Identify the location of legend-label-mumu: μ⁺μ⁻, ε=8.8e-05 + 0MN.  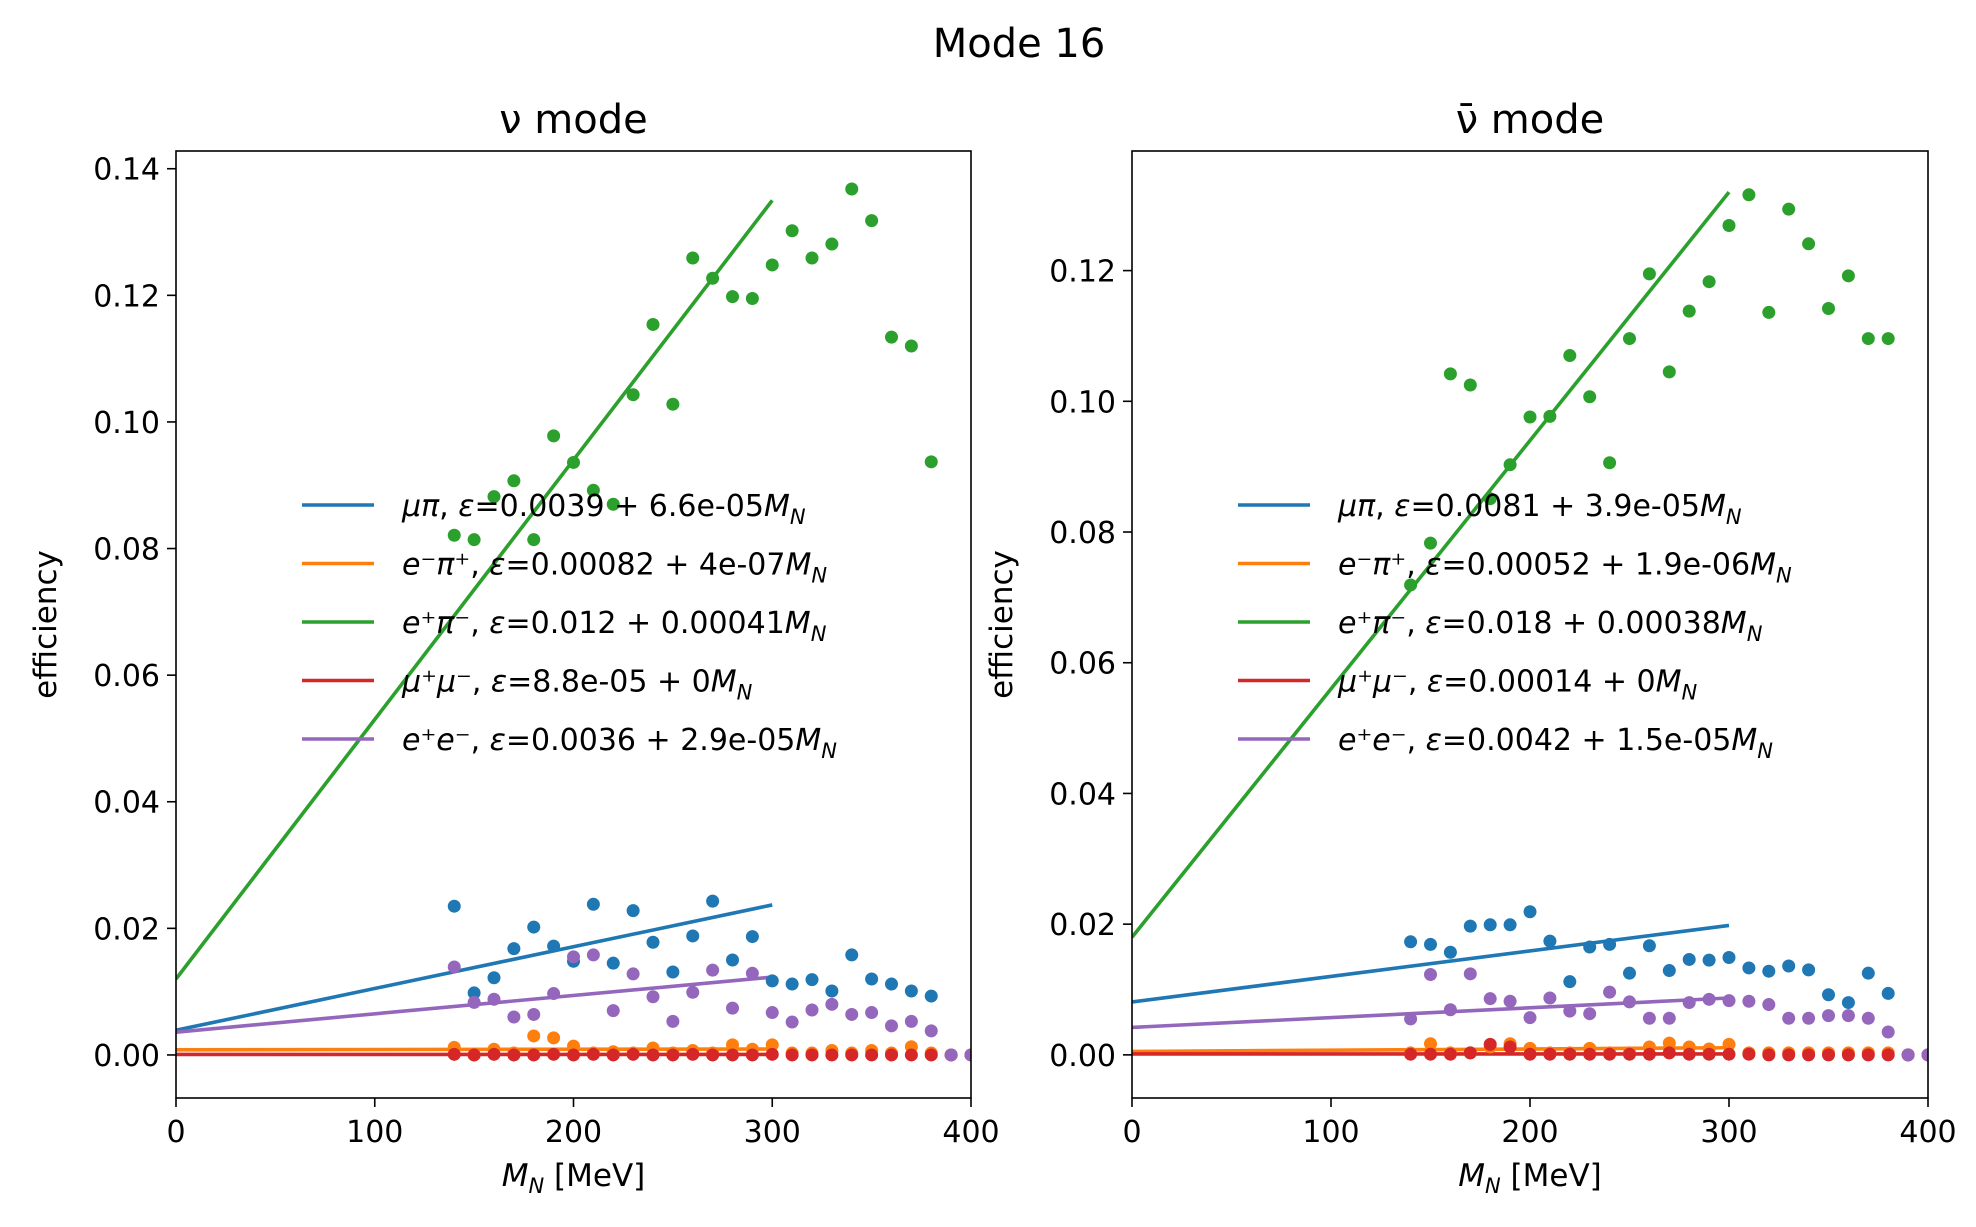
(577, 685).